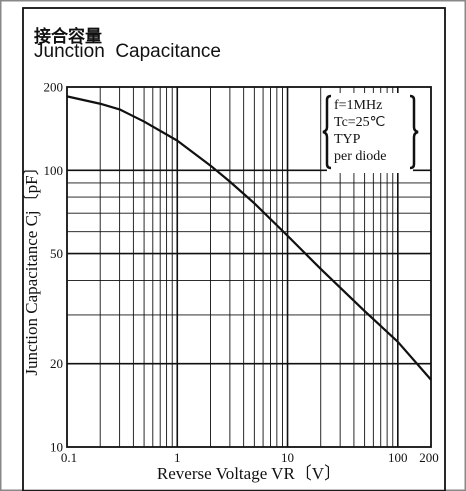  I want to click on annotation-typ: TYP, so click(347, 139).